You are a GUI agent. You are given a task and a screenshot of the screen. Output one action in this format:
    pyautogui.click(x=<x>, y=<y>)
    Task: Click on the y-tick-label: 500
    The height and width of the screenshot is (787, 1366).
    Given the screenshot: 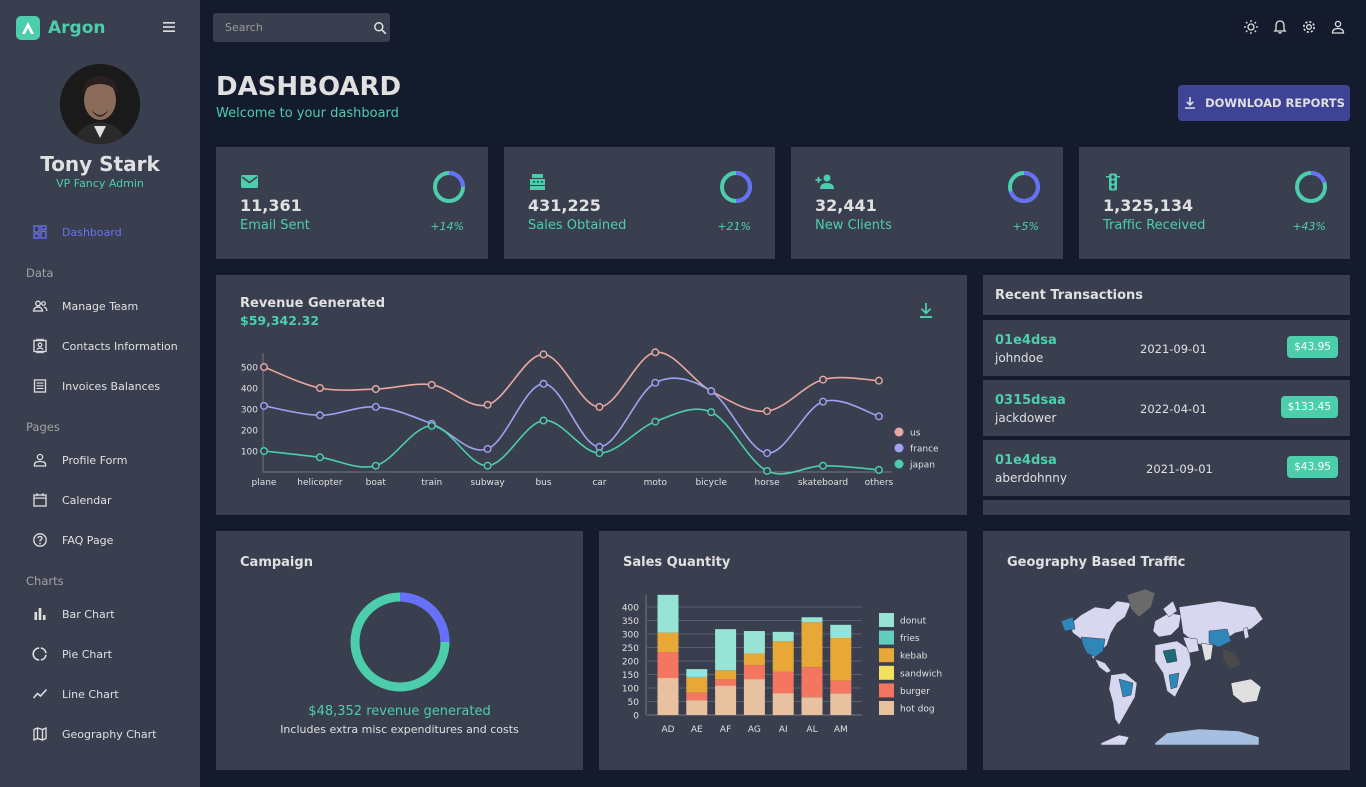 What is the action you would take?
    pyautogui.click(x=249, y=369)
    